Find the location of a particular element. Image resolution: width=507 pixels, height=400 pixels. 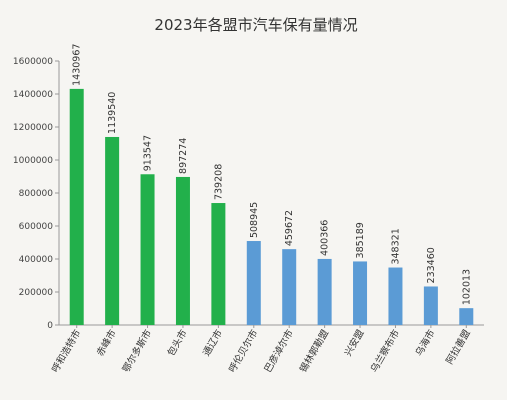

chart-title: 2023年各盟市汽车保有量情况 is located at coordinates (255, 25).